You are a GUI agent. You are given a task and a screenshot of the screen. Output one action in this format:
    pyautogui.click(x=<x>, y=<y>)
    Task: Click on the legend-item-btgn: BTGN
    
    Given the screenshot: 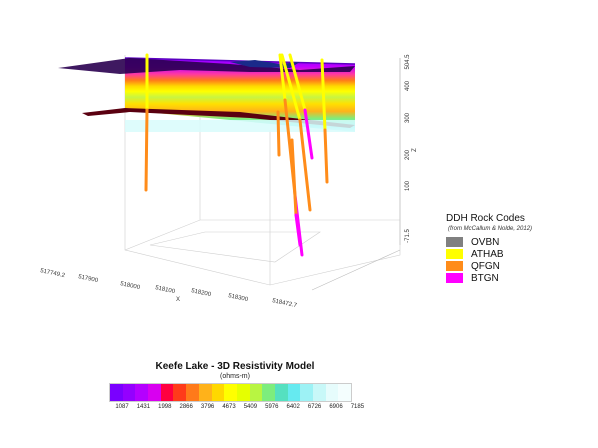 What is the action you would take?
    pyautogui.click(x=516, y=278)
    